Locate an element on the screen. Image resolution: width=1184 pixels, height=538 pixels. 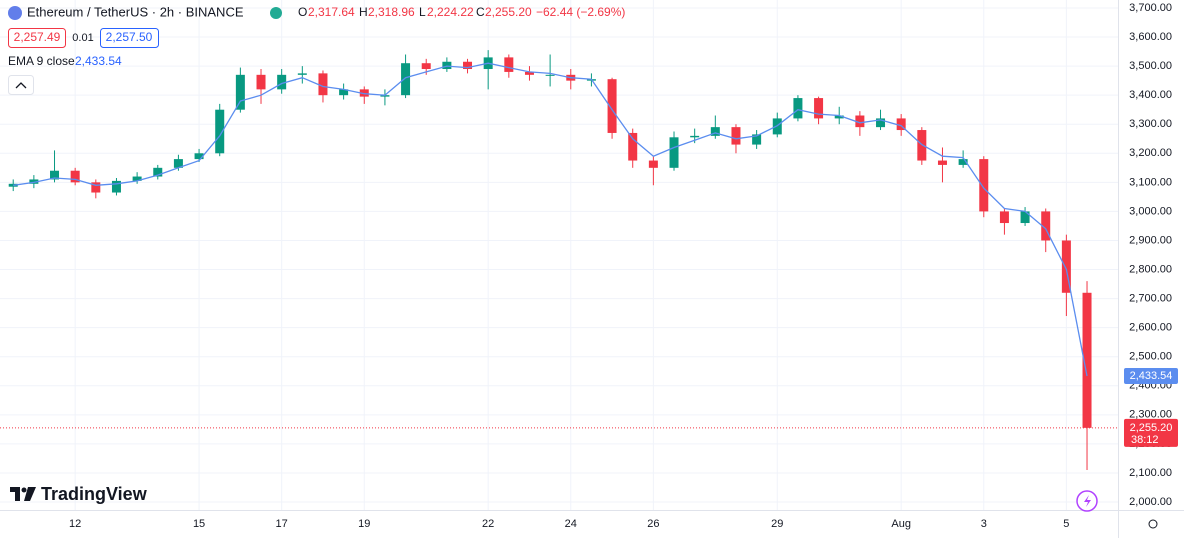
x-tick-label: 17 is located at coordinates (282, 524).